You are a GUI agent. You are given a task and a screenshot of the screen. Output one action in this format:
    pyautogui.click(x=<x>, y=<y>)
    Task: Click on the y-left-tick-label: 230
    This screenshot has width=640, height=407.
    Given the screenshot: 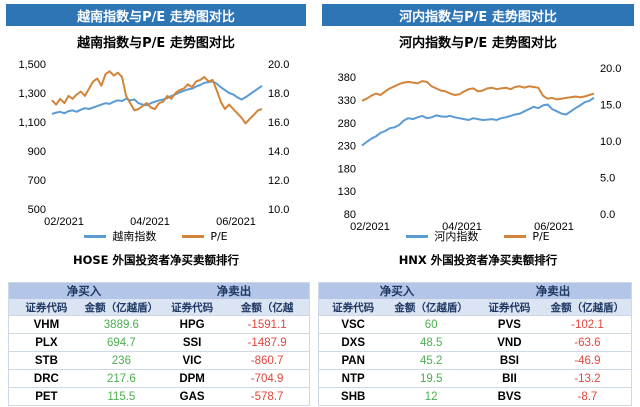 What is the action you would take?
    pyautogui.click(x=347, y=147)
    